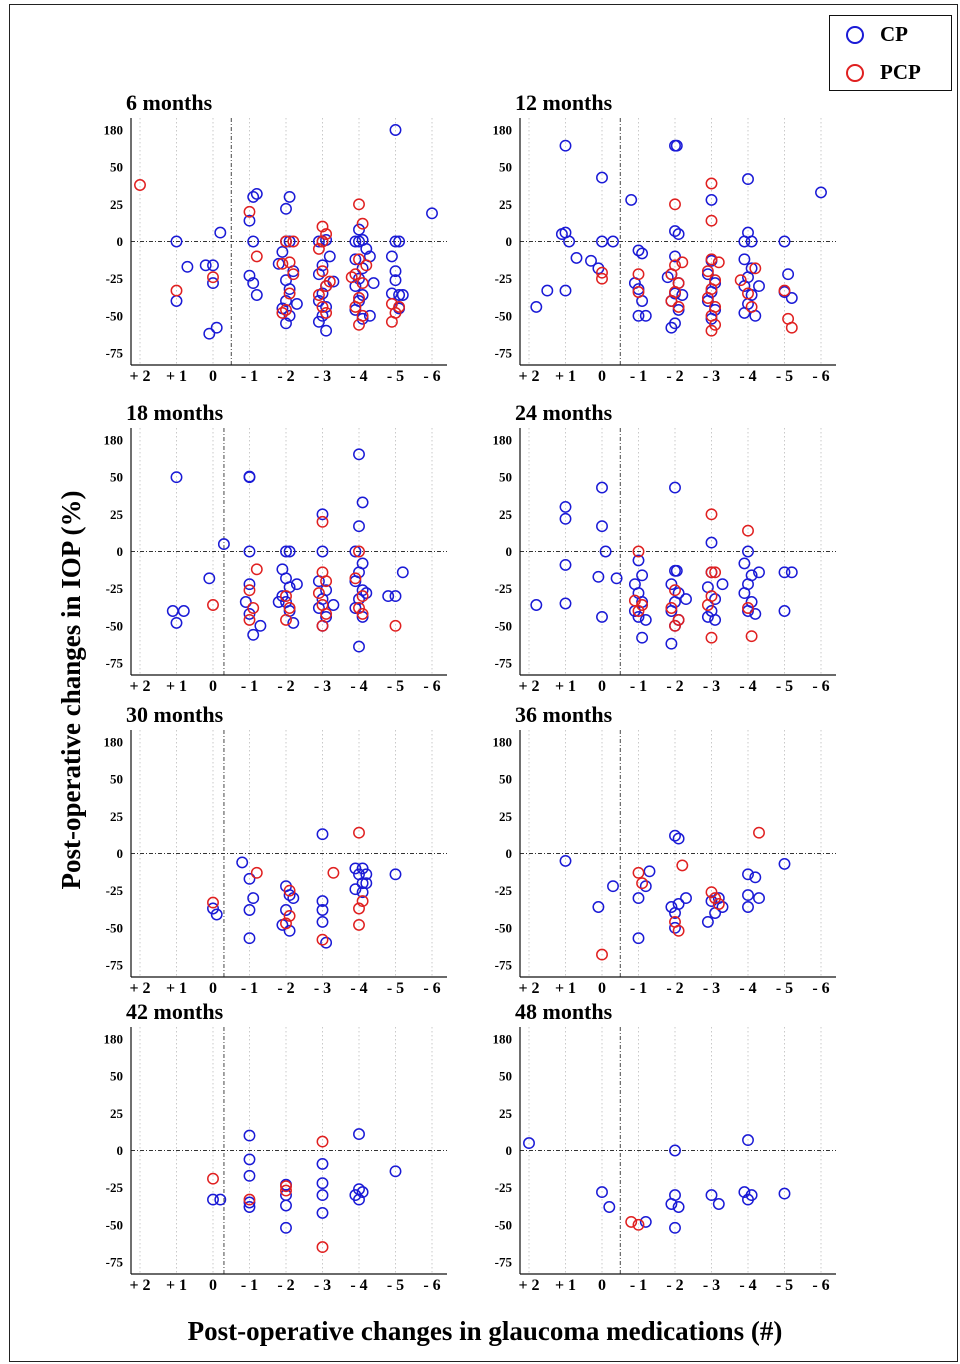 This screenshot has width=960, height=1364. What do you see at coordinates (564, 714) in the screenshot?
I see `panel-title: 36 months` at bounding box center [564, 714].